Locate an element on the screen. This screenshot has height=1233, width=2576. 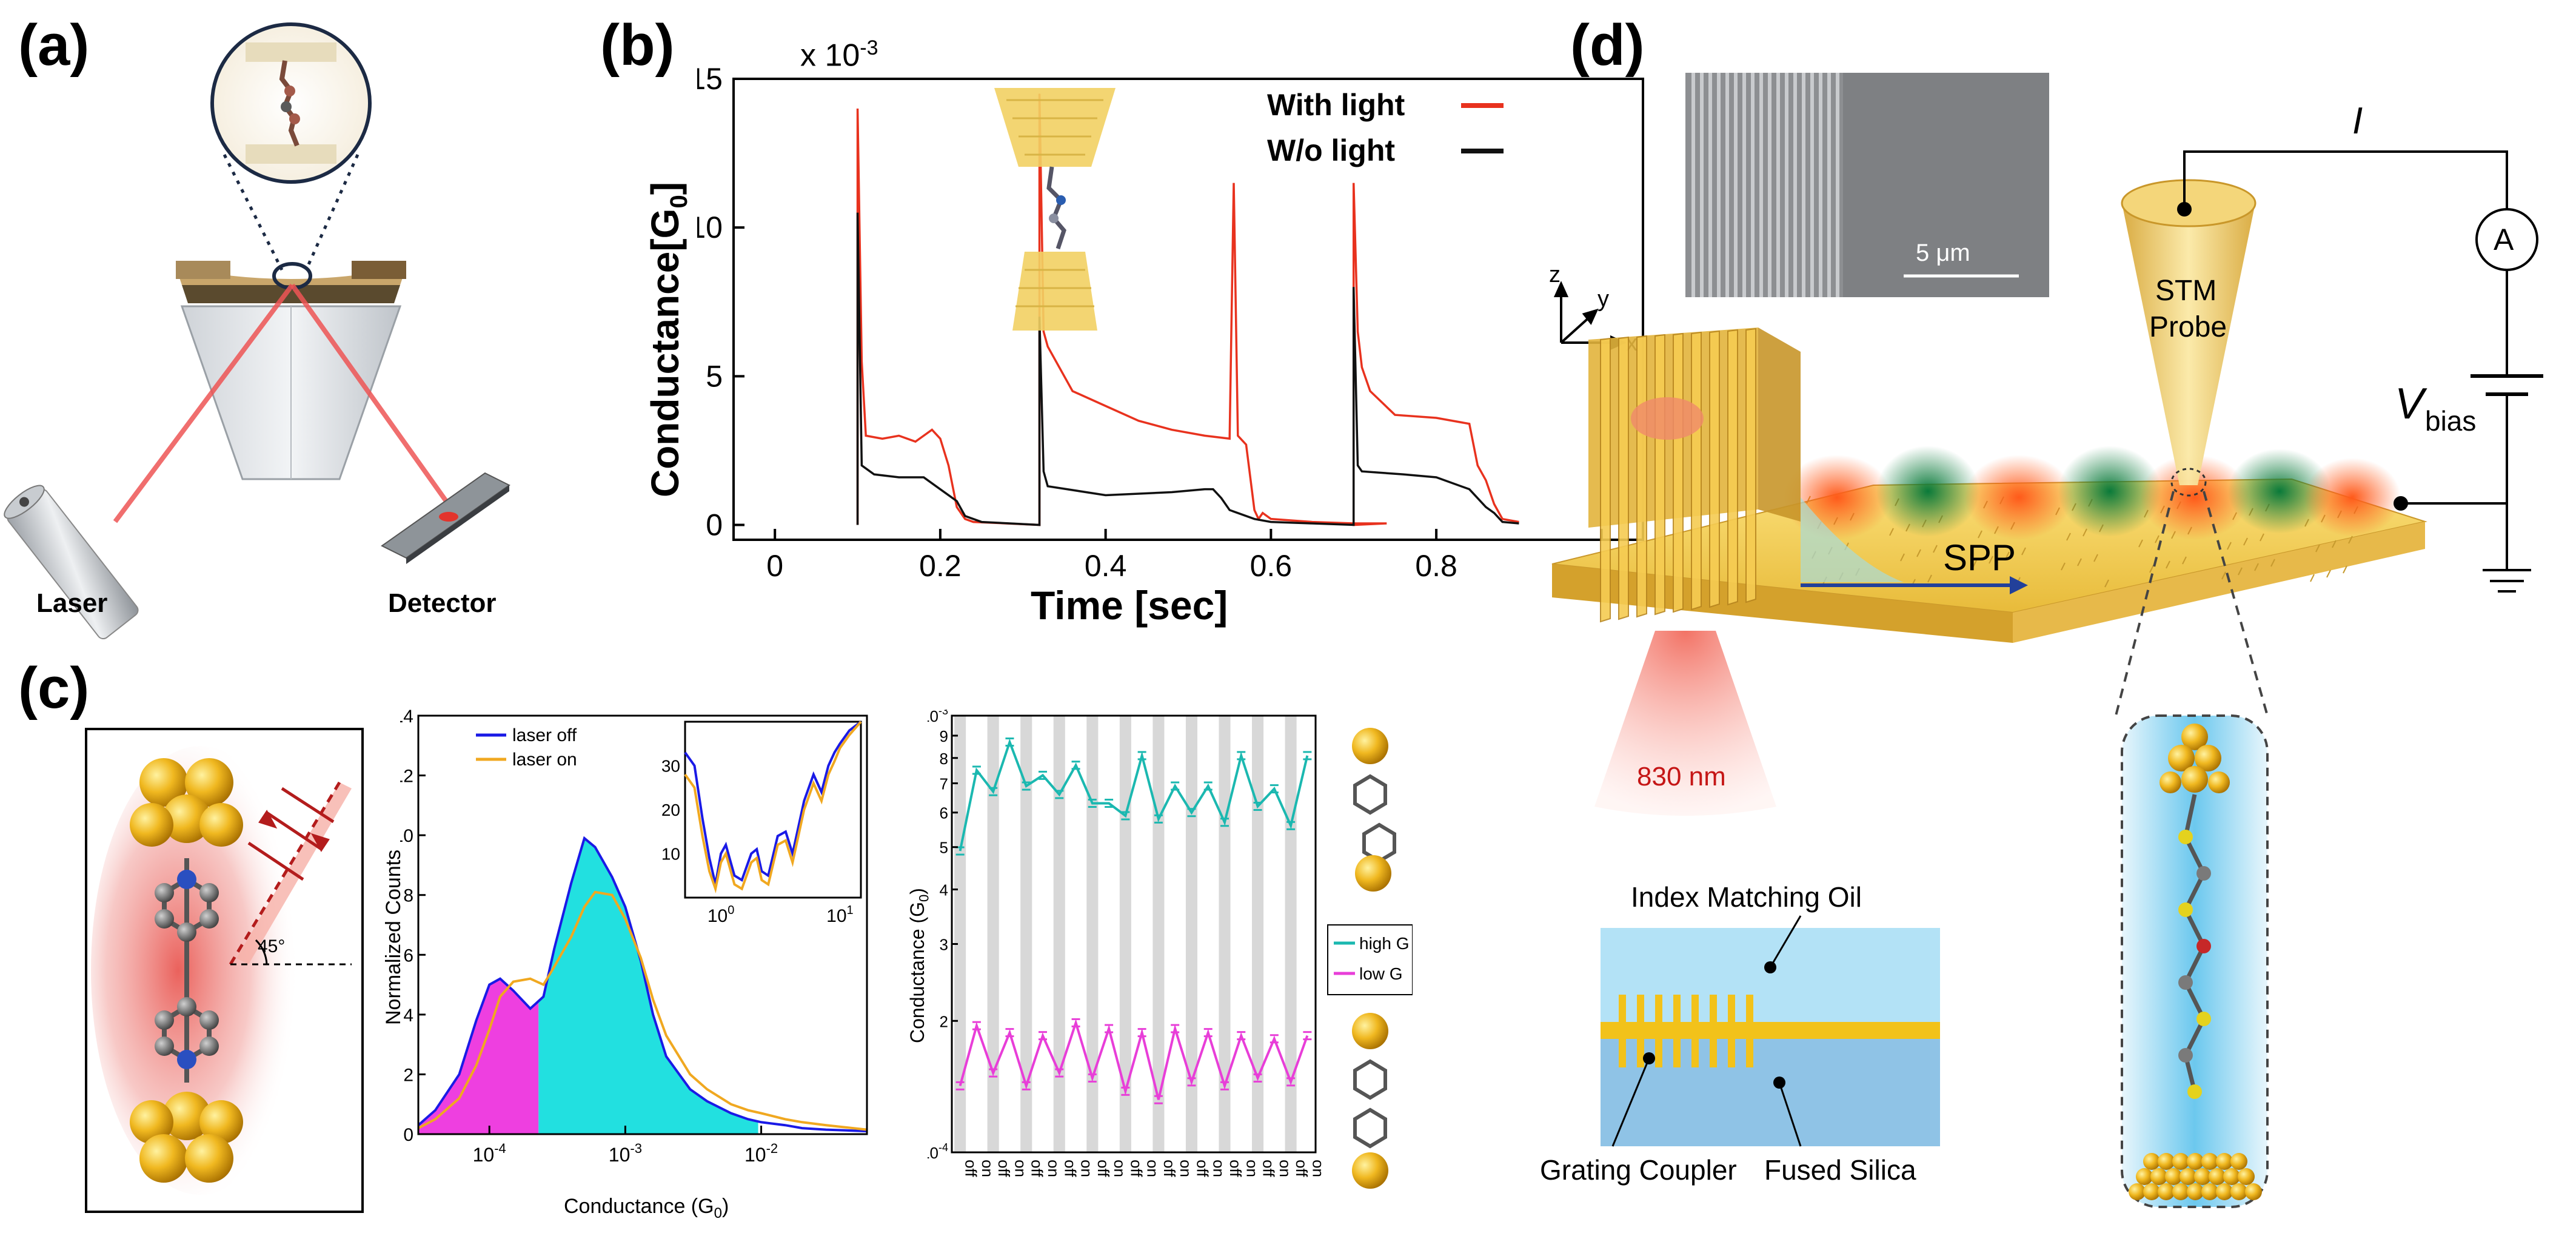
y-tick-label: 6 is located at coordinates (944, 813).